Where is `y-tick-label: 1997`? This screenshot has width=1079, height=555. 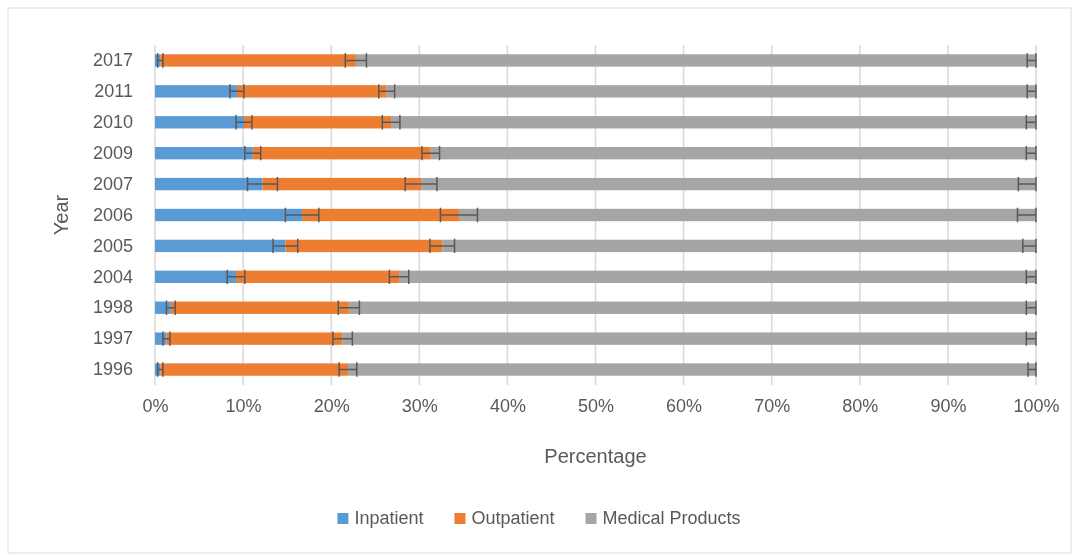
y-tick-label: 1997 is located at coordinates (112, 338).